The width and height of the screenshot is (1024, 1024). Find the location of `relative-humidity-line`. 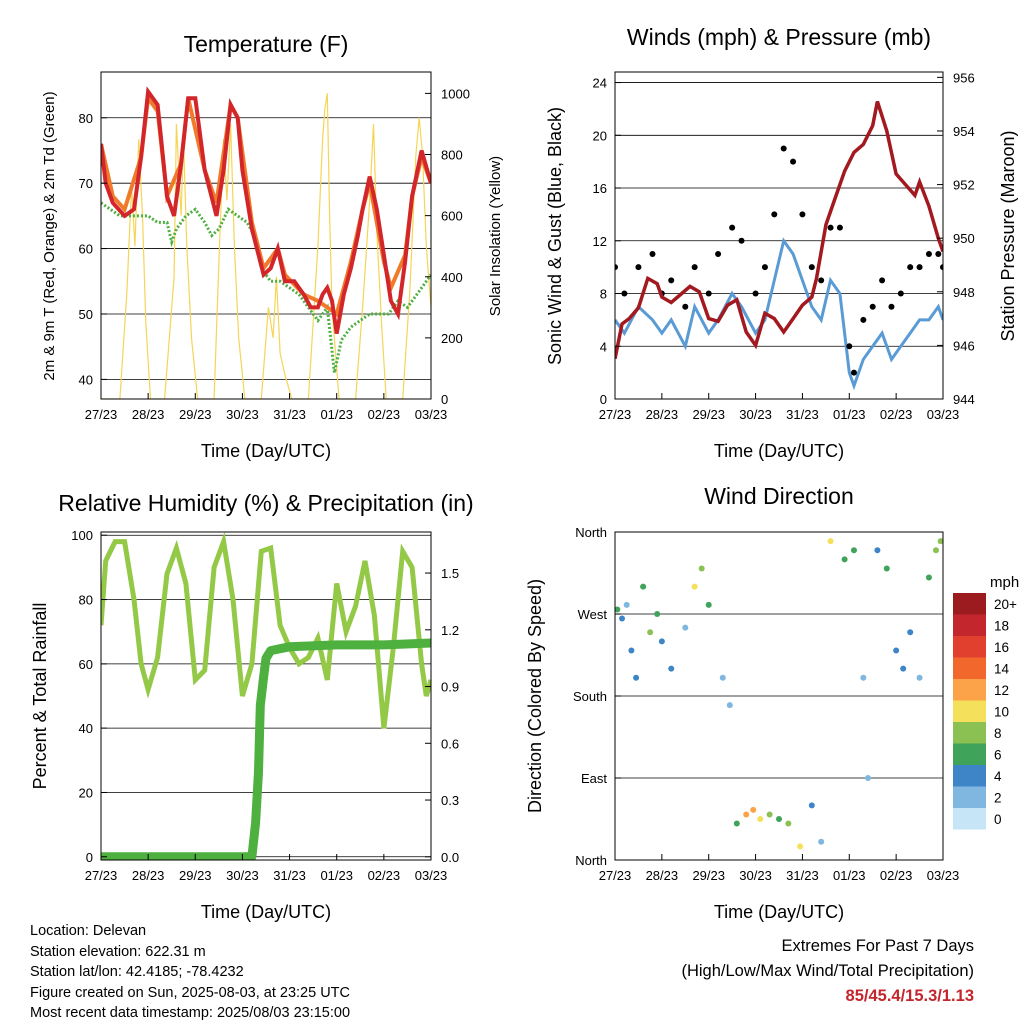

relative-humidity-line is located at coordinates (266, 630).